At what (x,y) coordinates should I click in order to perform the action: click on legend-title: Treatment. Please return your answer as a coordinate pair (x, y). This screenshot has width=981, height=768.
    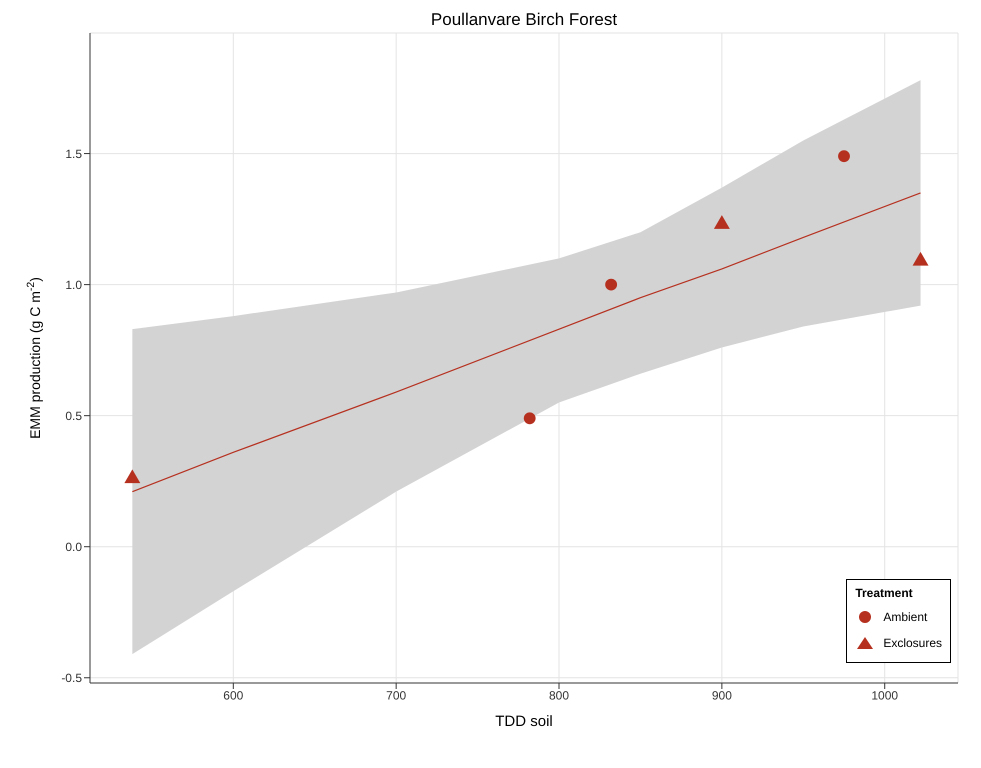
    Looking at the image, I should click on (884, 593).